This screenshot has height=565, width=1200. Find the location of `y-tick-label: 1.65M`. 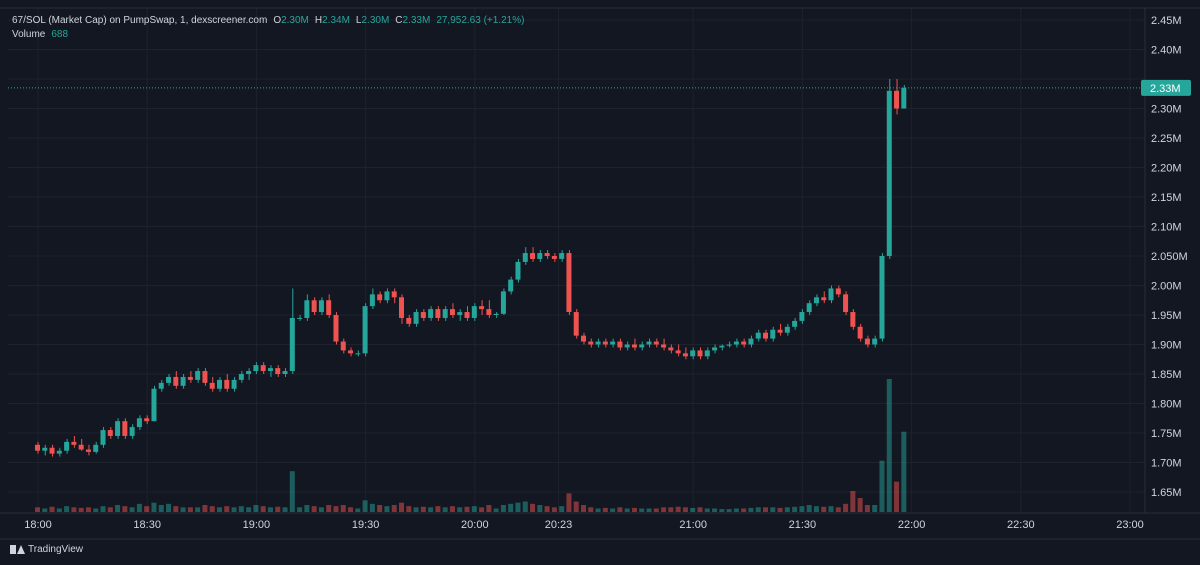

y-tick-label: 1.65M is located at coordinates (1166, 493).